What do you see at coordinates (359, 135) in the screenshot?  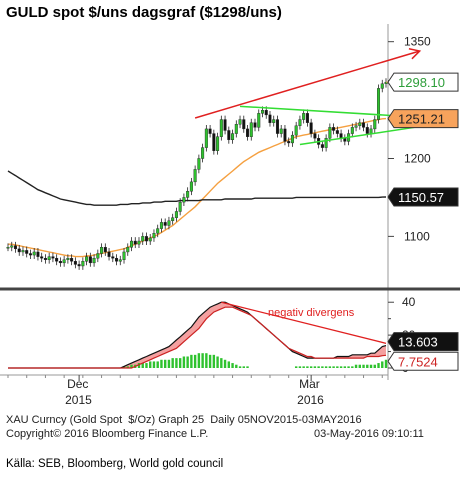 I see `triangle-trendline` at bounding box center [359, 135].